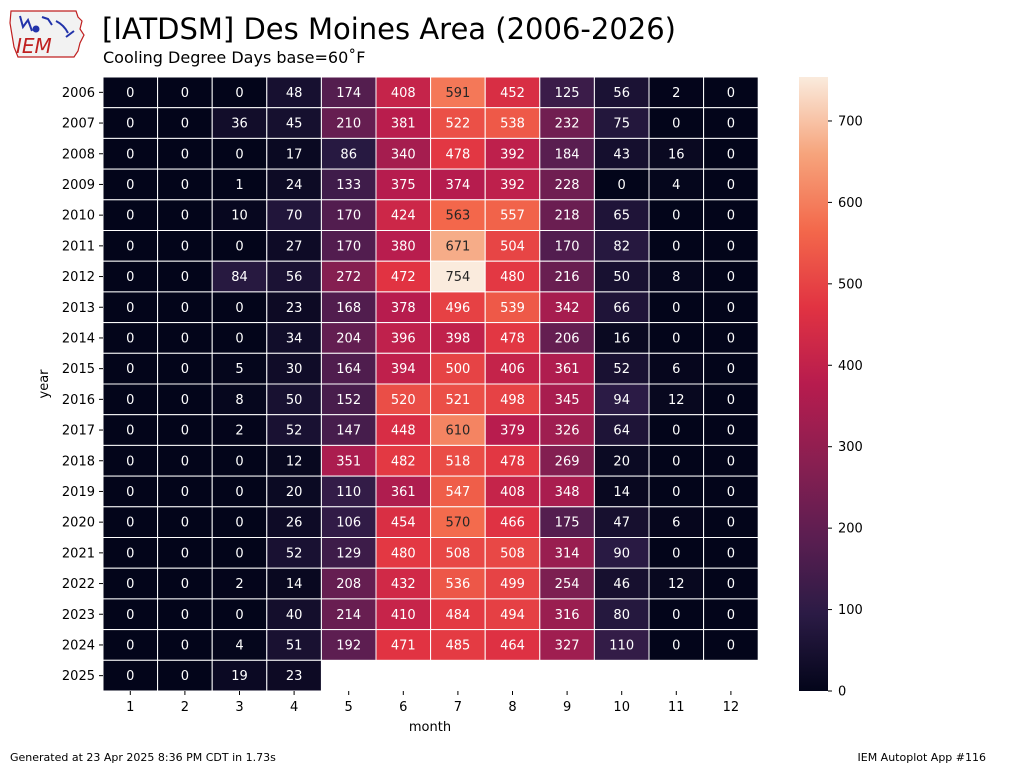 Image resolution: width=1024 pixels, height=768 pixels. I want to click on svg-text: IEM, so click(34, 46).